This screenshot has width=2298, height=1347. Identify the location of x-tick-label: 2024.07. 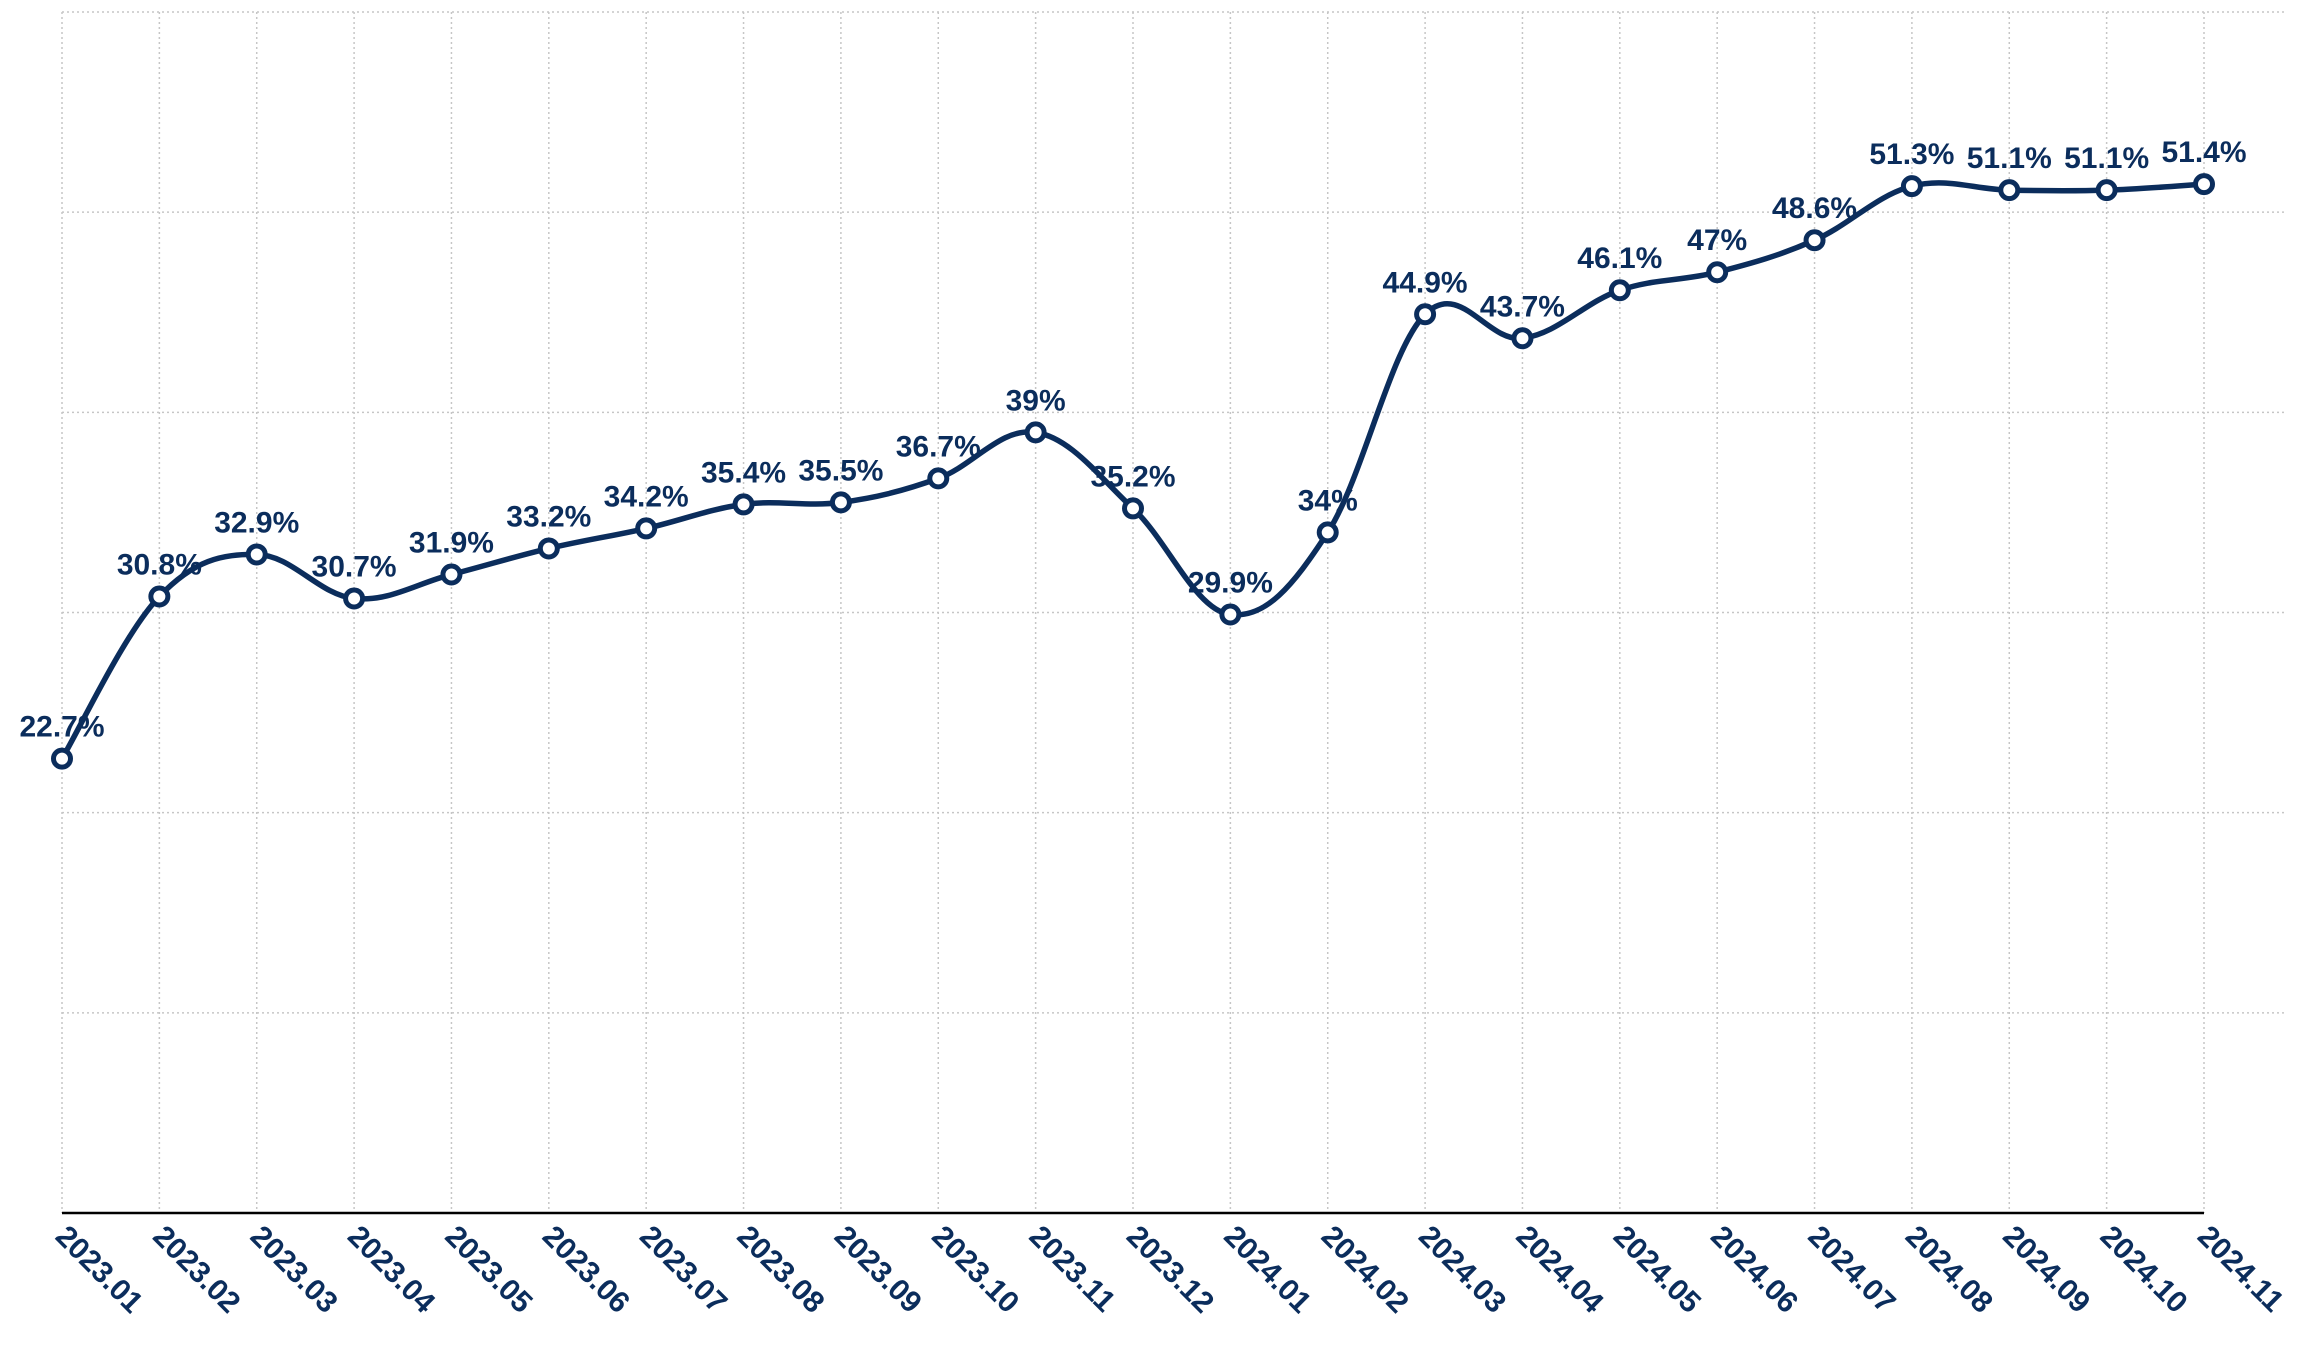
(1852, 1270).